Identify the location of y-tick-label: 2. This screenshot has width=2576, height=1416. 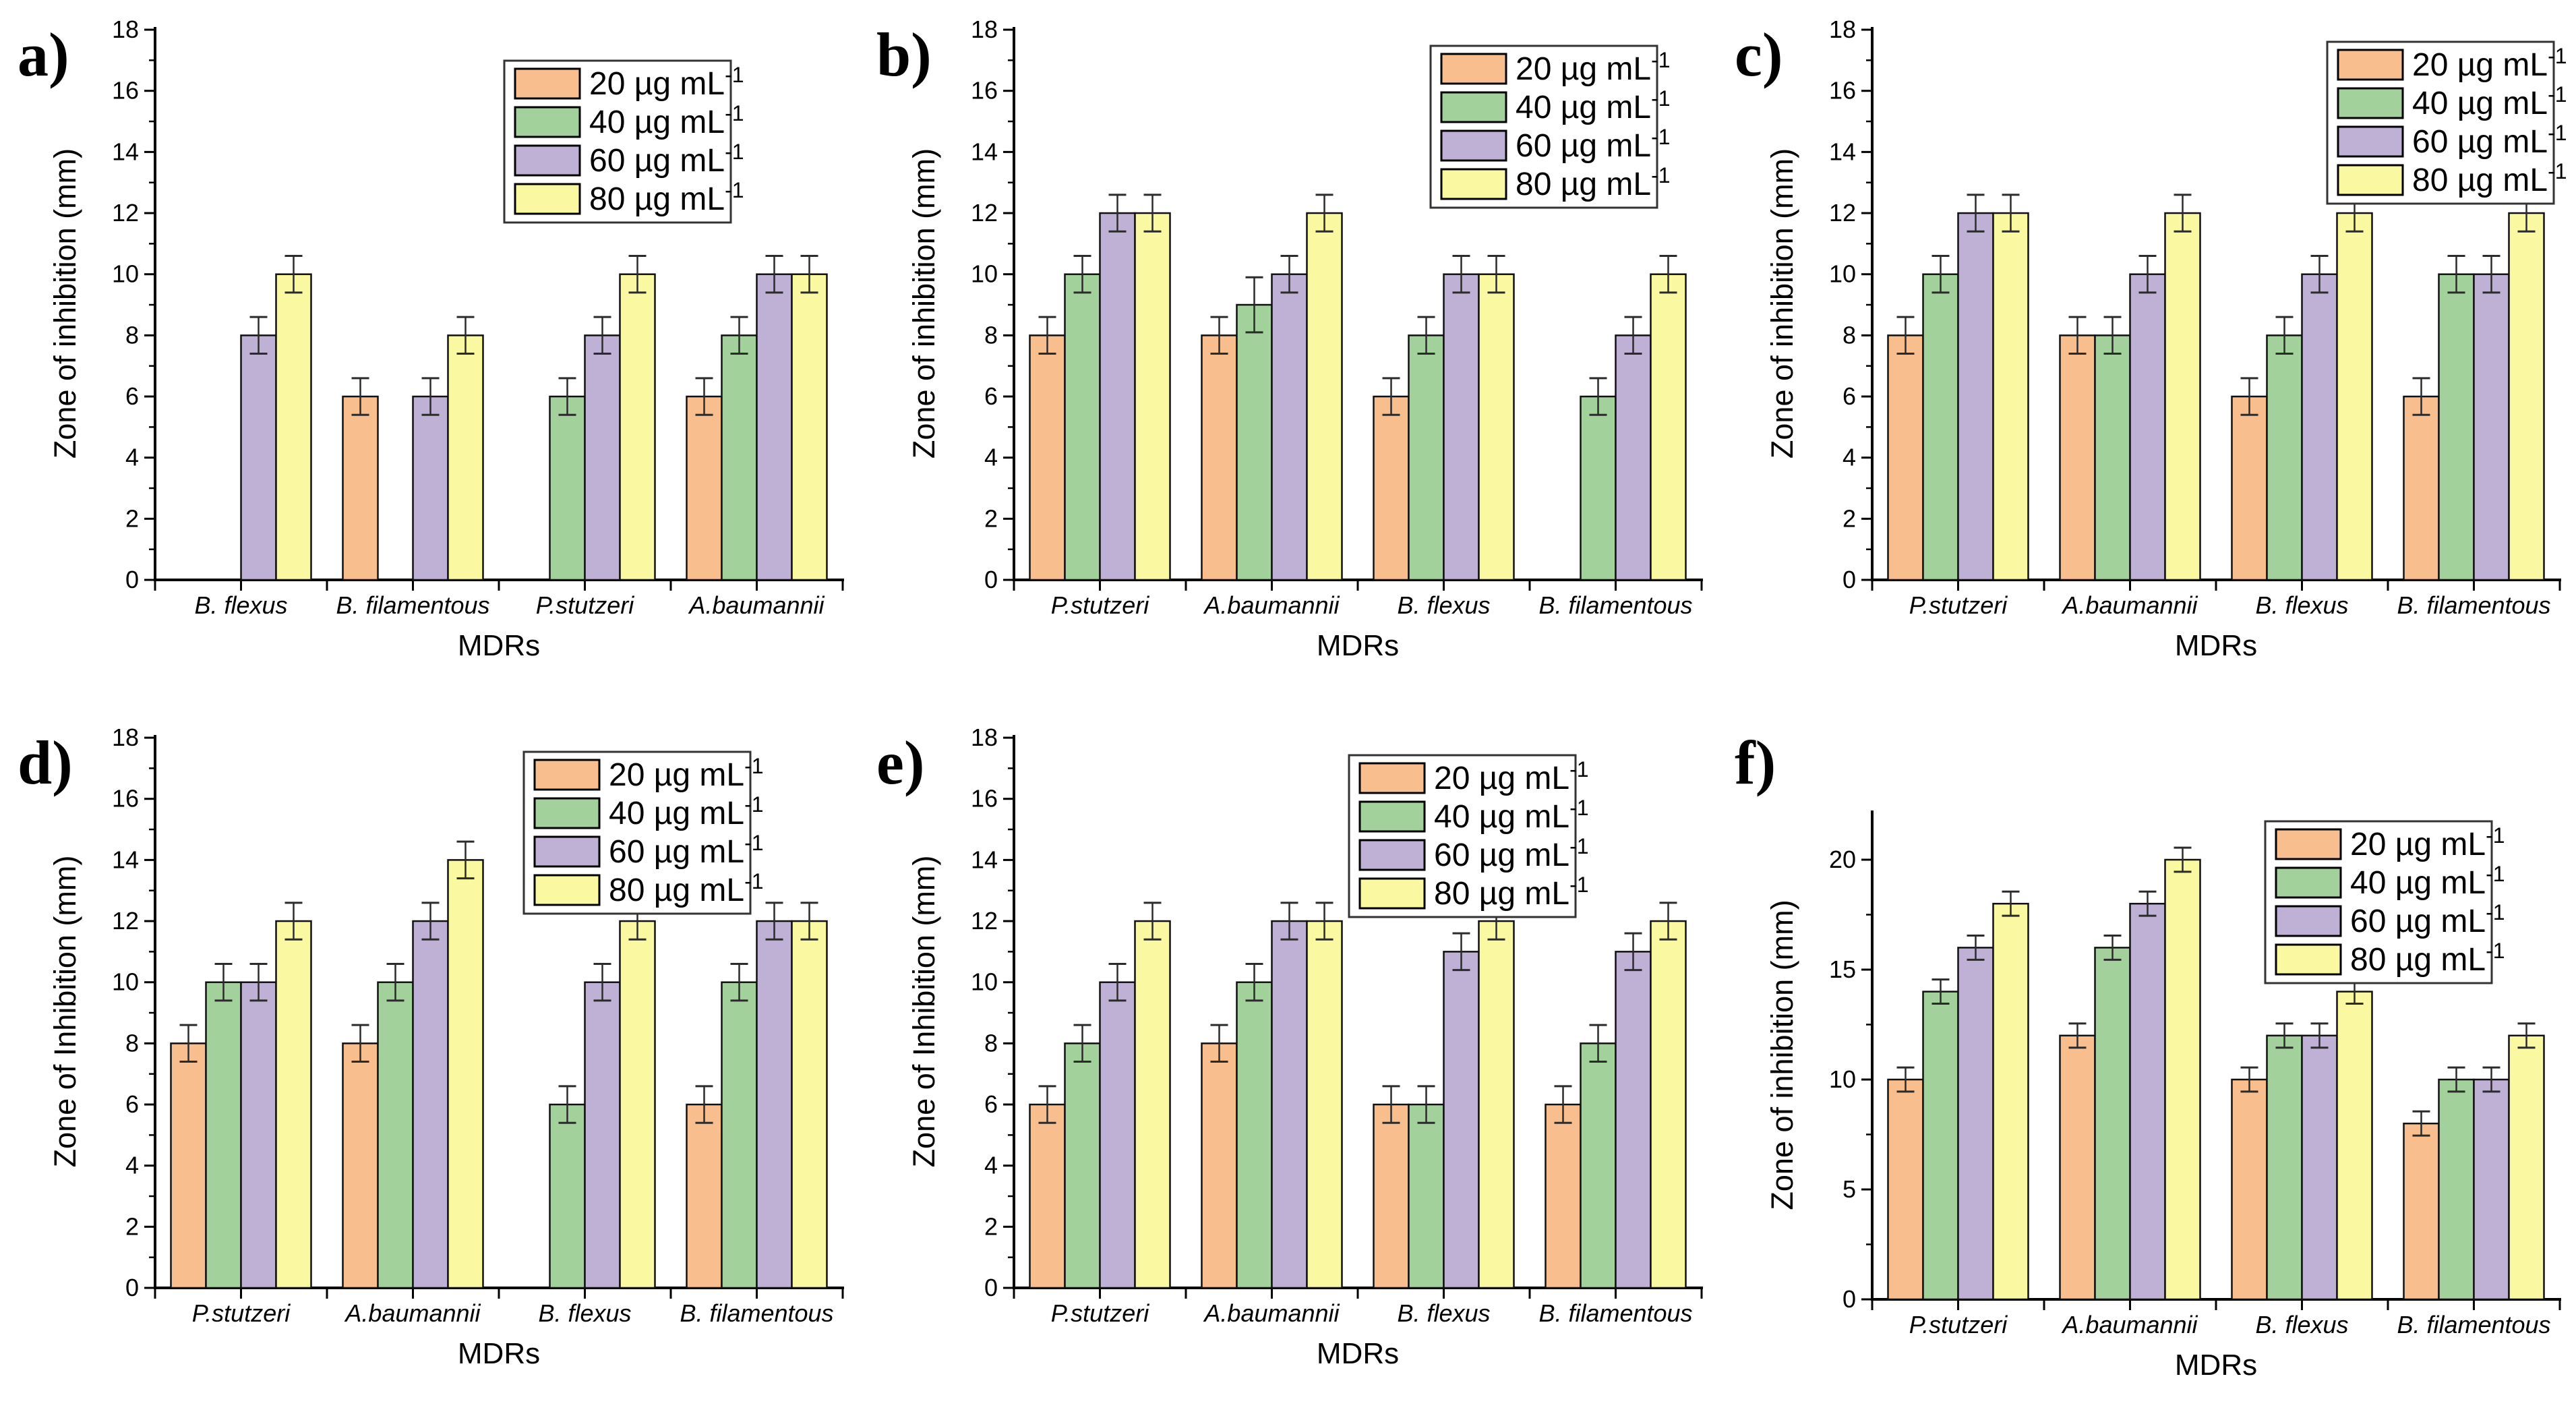
(132, 518).